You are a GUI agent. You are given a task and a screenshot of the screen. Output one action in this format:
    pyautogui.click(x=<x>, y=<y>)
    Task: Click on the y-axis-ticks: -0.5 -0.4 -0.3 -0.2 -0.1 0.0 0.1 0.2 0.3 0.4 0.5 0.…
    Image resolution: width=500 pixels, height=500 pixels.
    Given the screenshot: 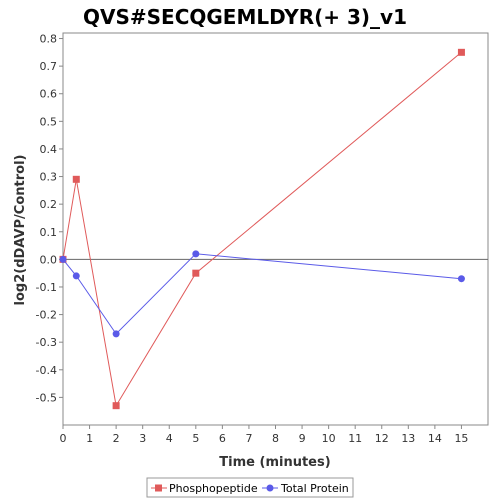 What is the action you would take?
    pyautogui.click(x=49, y=218)
    